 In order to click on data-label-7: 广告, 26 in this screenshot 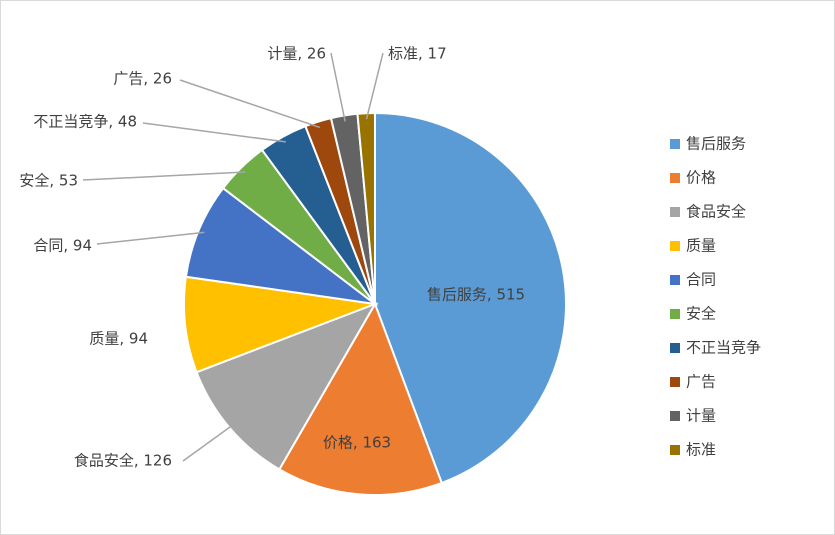, I will do `click(142, 79)`.